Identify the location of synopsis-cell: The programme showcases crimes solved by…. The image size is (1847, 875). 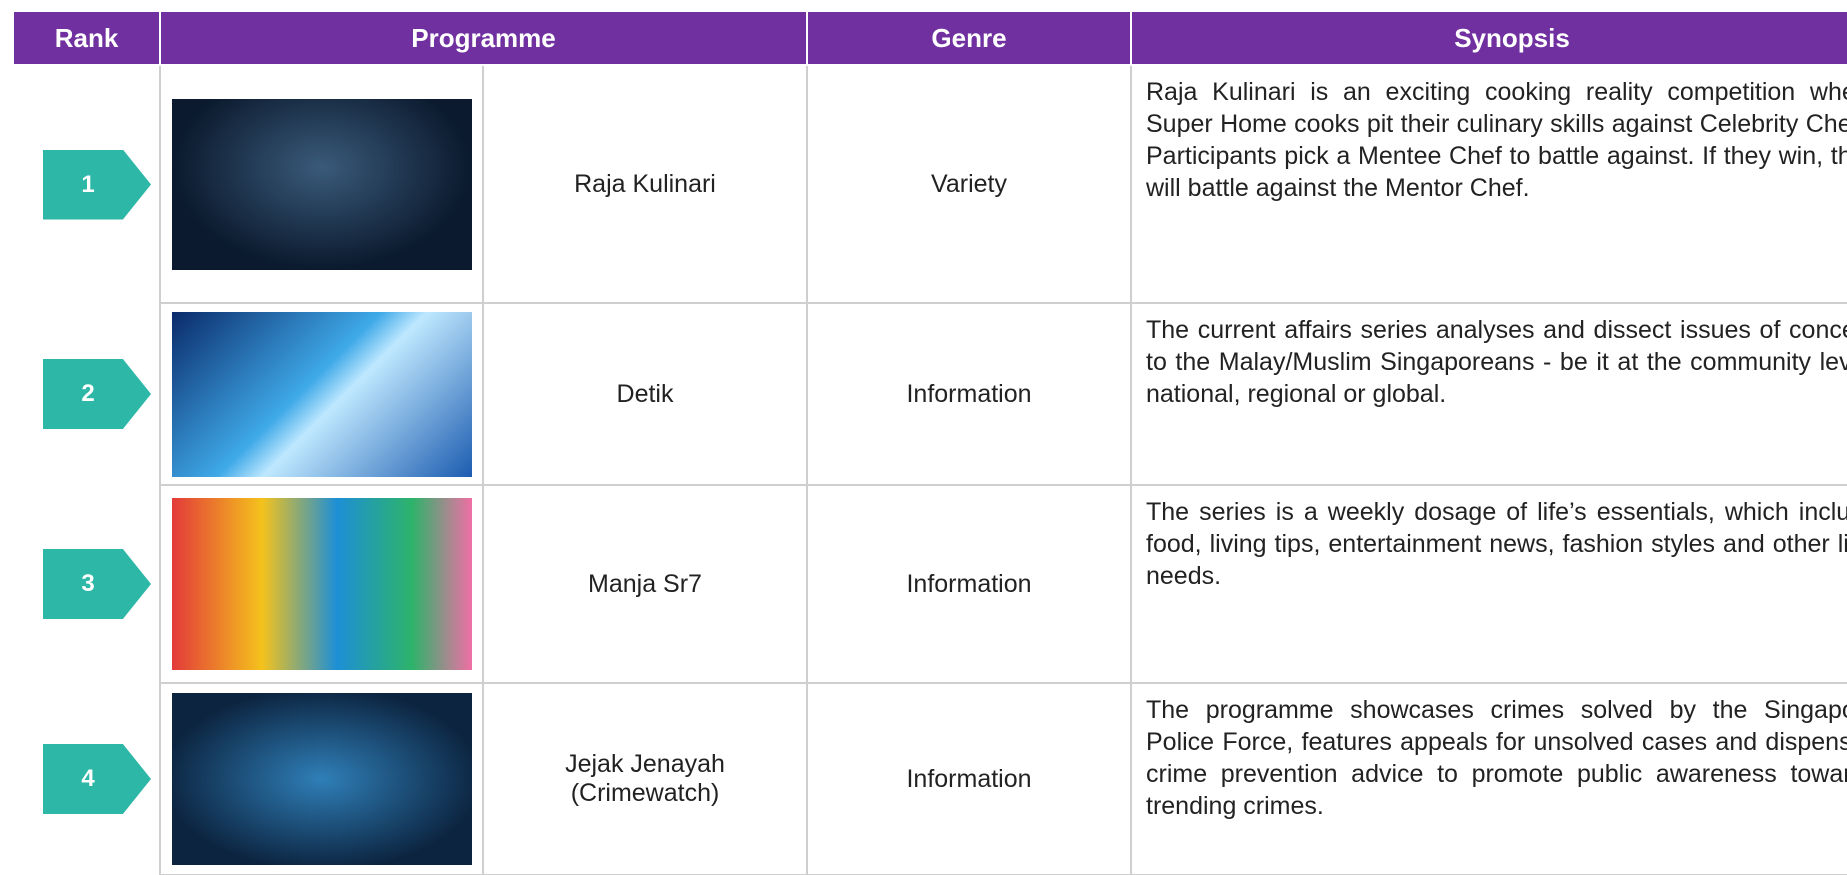
(1488, 778).